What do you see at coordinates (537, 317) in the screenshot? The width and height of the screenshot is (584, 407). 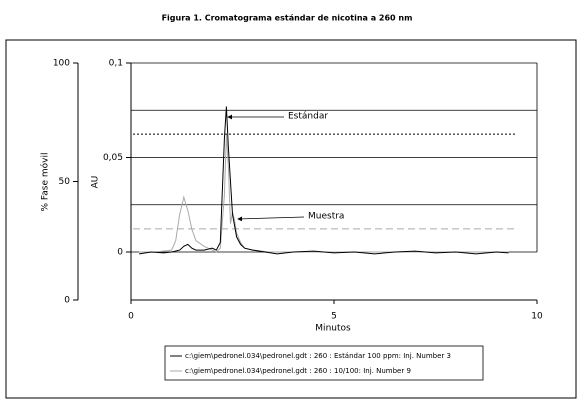 I see `x-tick-label: 10` at bounding box center [537, 317].